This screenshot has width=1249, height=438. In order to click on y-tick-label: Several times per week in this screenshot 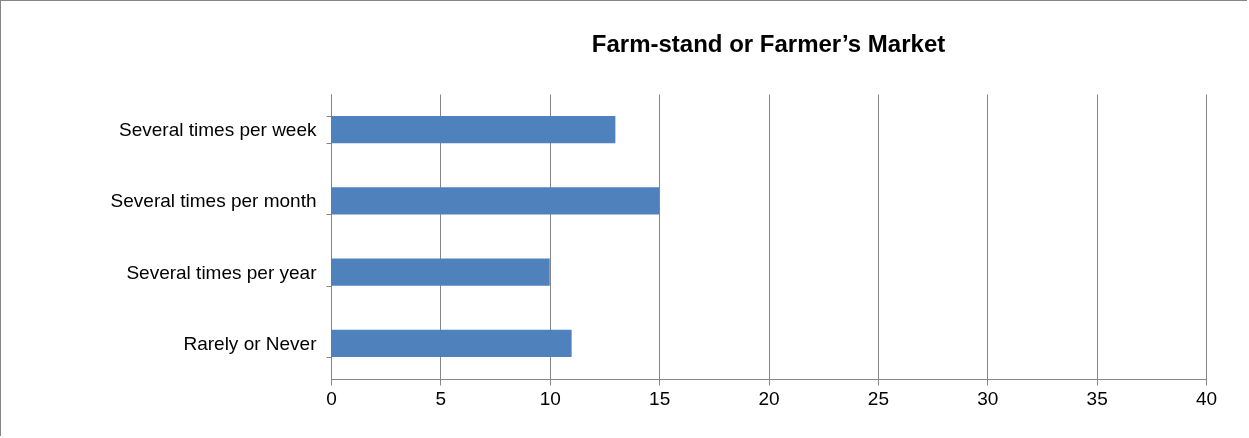, I will do `click(218, 130)`.